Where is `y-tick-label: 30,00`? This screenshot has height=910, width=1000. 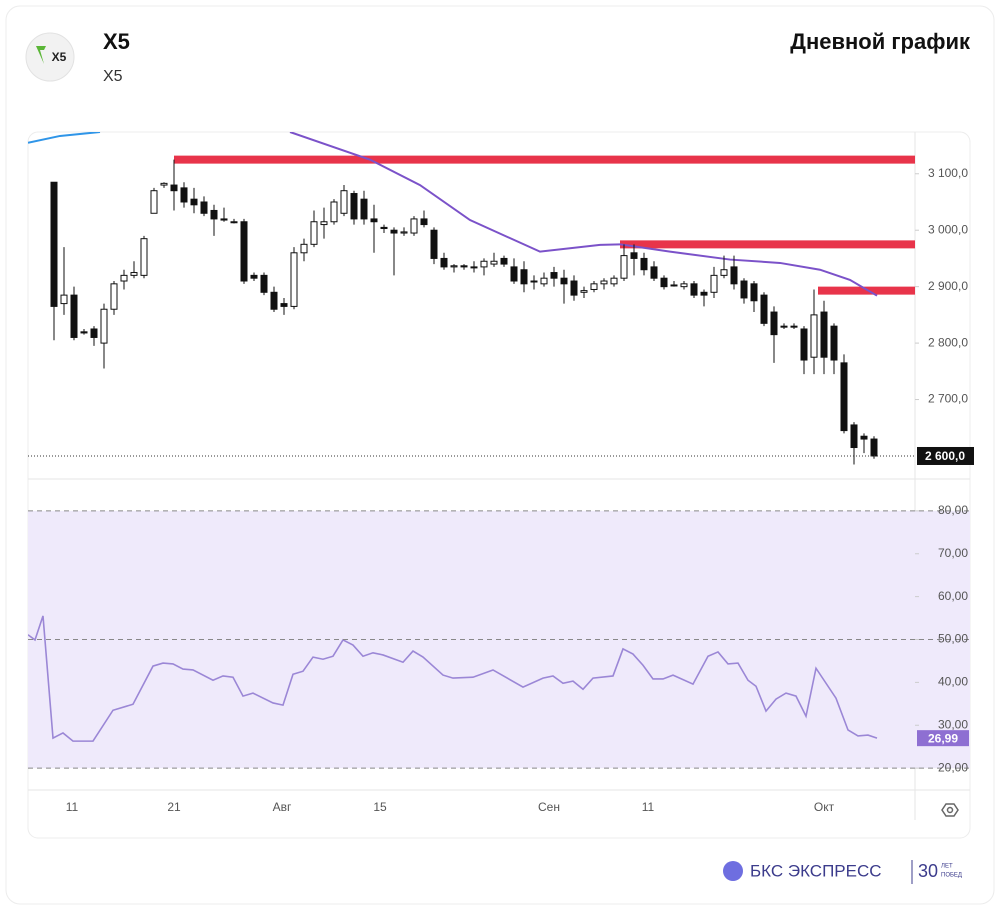
y-tick-label: 30,00 is located at coordinates (953, 724).